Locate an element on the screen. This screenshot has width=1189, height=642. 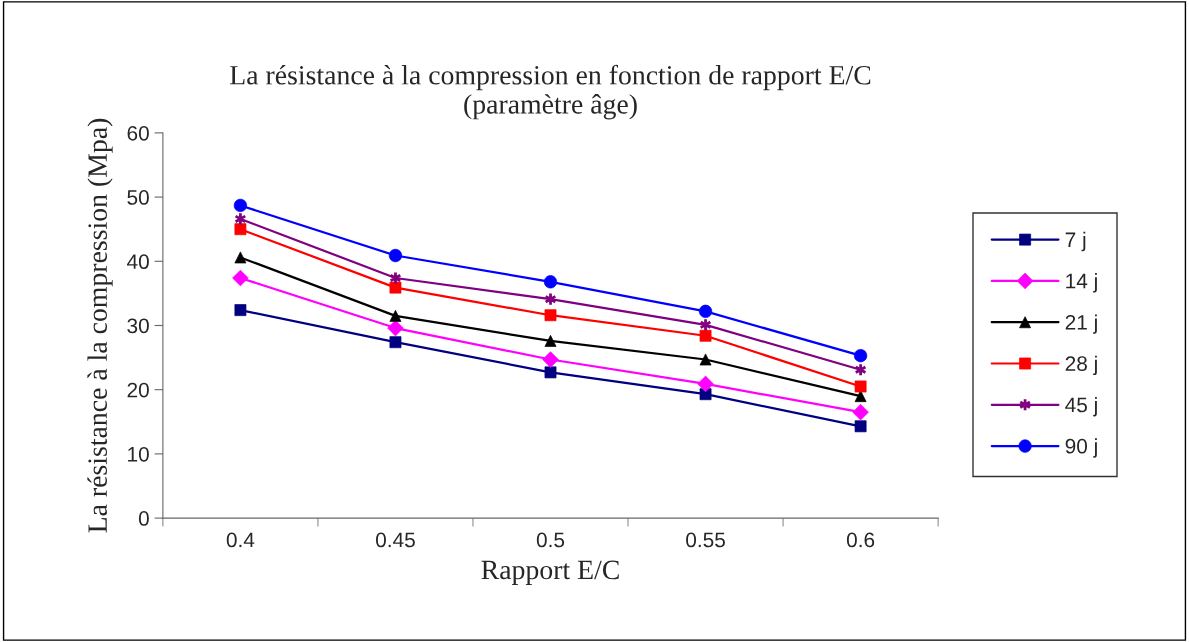
x-tick-label: 0.6 is located at coordinates (860, 540).